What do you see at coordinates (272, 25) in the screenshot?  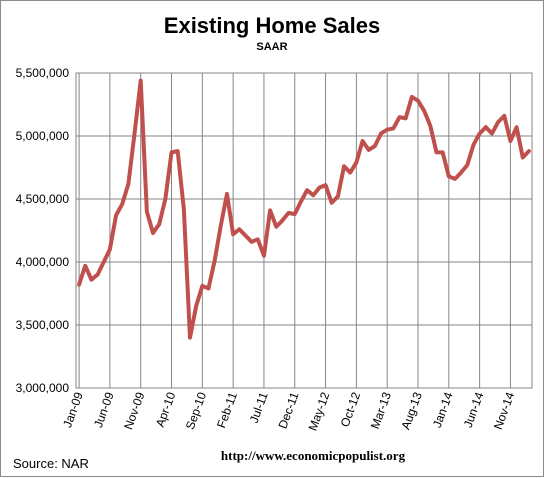 I see `chart-title: Existing Home Sales` at bounding box center [272, 25].